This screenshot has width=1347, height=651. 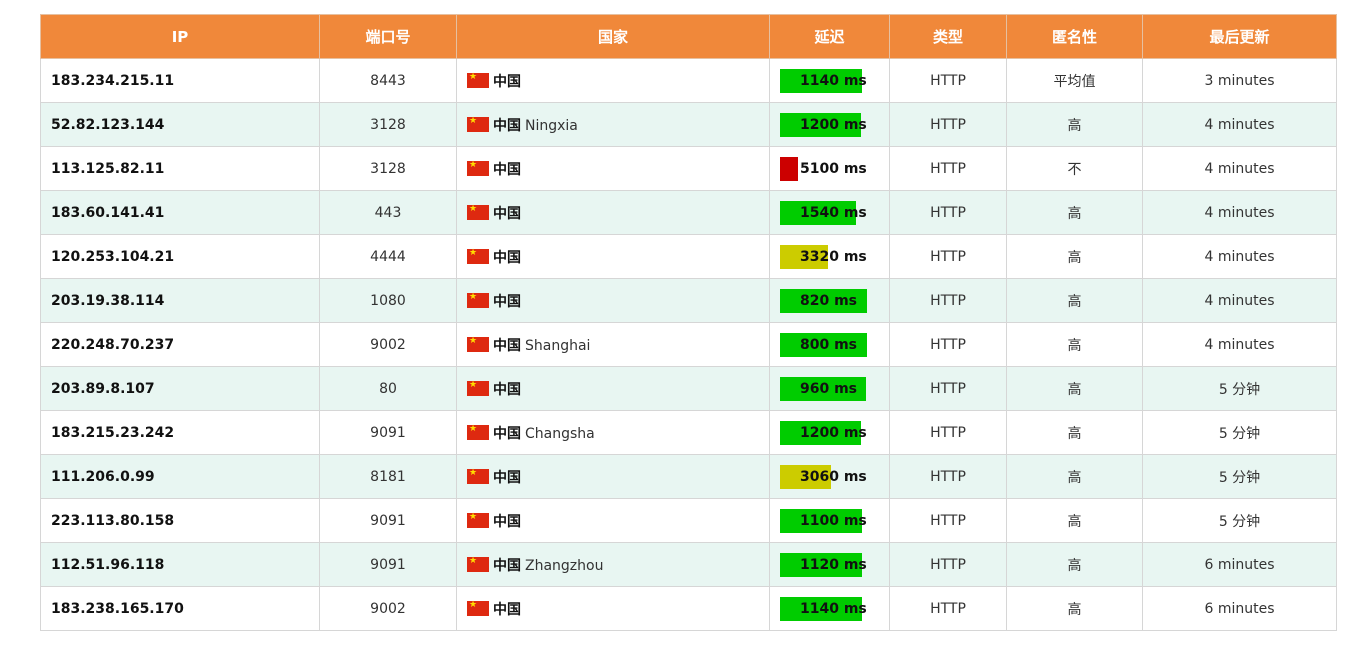 I want to click on port: 80, so click(x=388, y=388).